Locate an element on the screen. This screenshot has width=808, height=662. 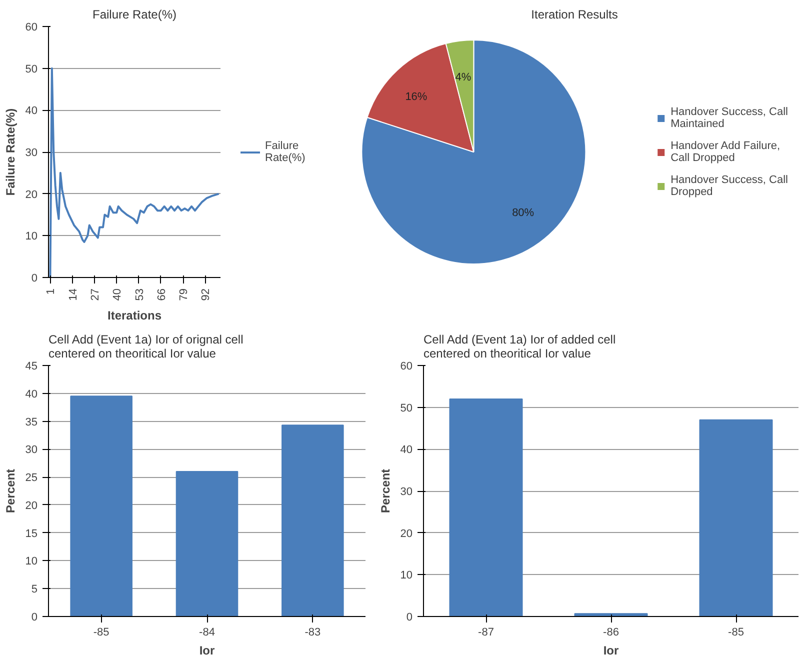
x-tick-label: 92 is located at coordinates (206, 294).